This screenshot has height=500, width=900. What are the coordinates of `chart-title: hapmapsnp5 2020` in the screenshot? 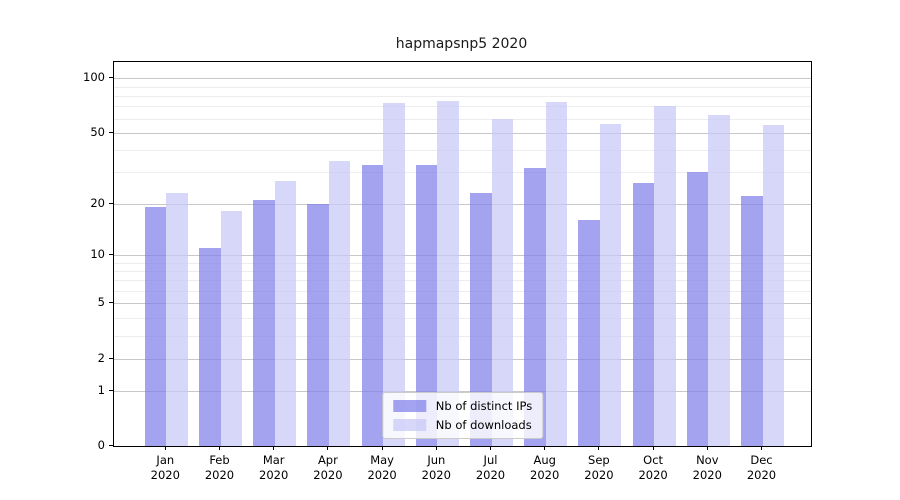 It's located at (461, 44).